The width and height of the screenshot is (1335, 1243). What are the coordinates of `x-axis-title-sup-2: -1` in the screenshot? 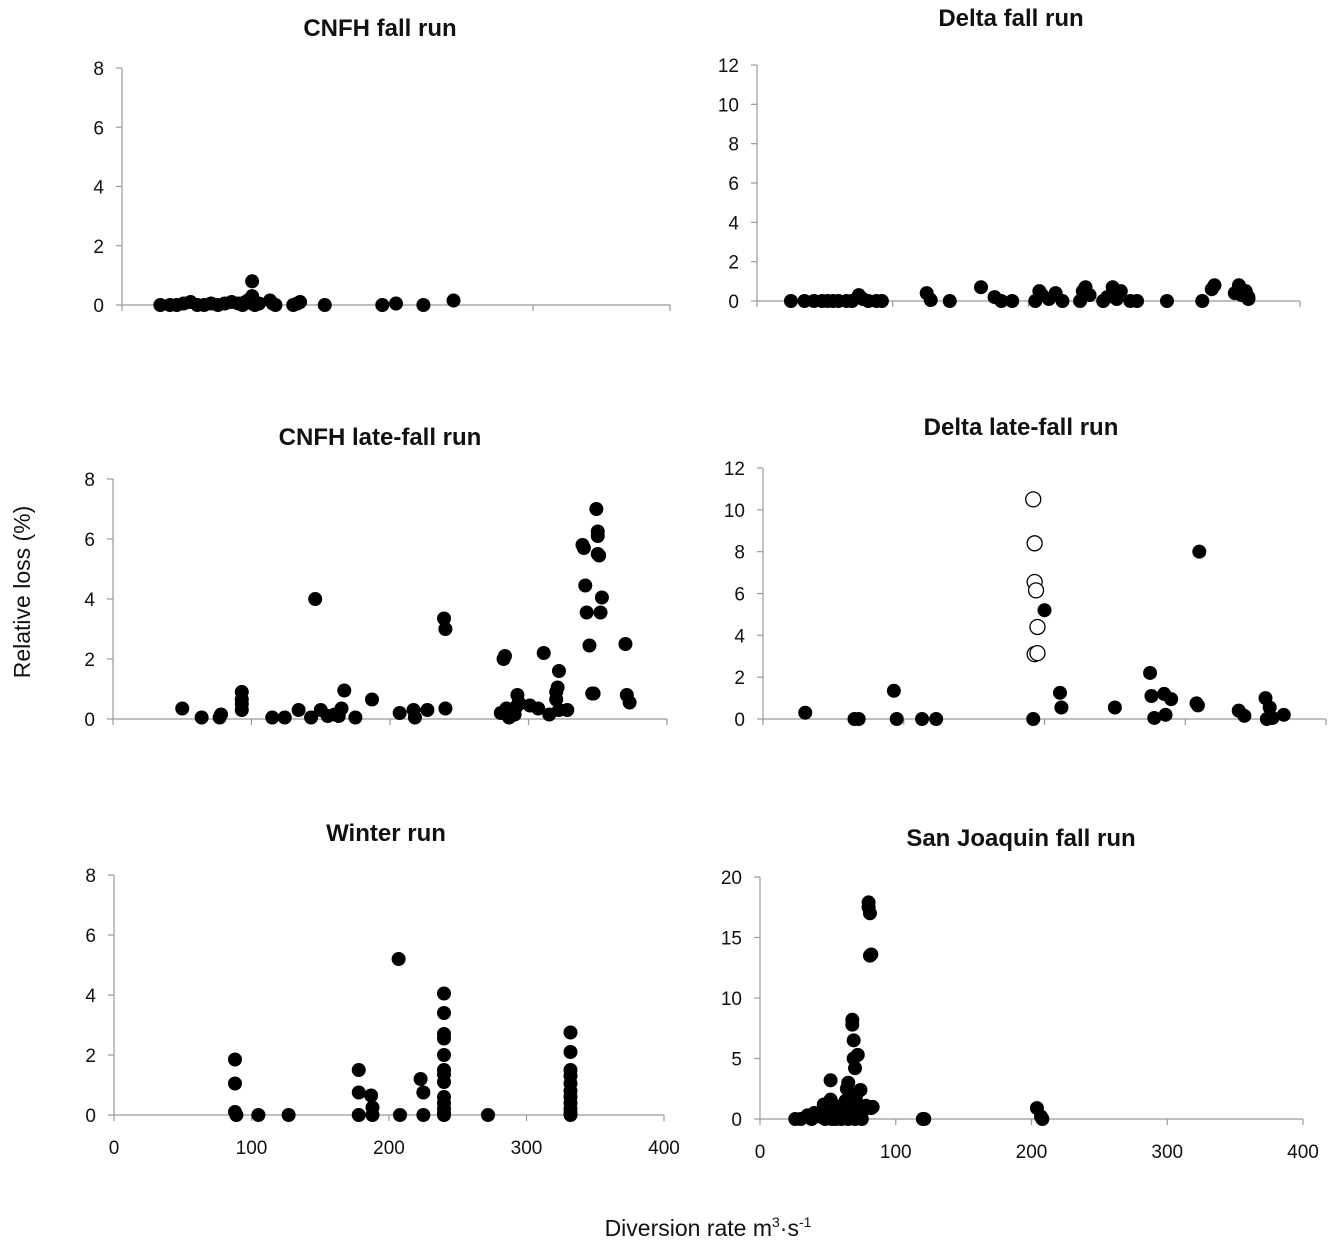 It's located at (805, 1222).